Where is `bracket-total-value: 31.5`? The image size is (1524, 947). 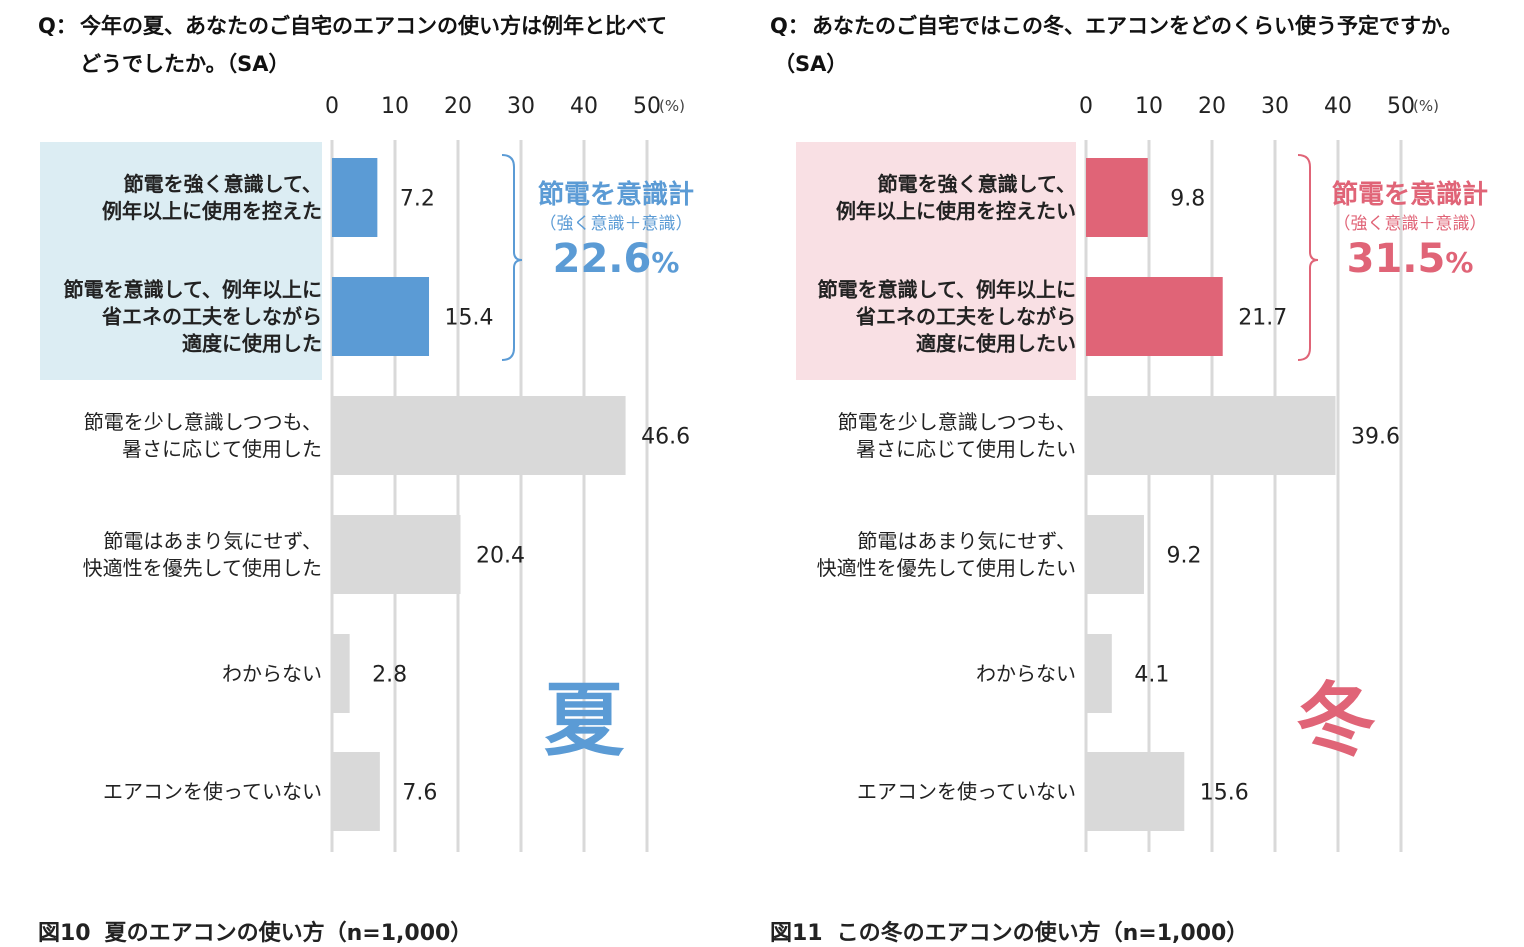 bracket-total-value: 31.5 is located at coordinates (1396, 259).